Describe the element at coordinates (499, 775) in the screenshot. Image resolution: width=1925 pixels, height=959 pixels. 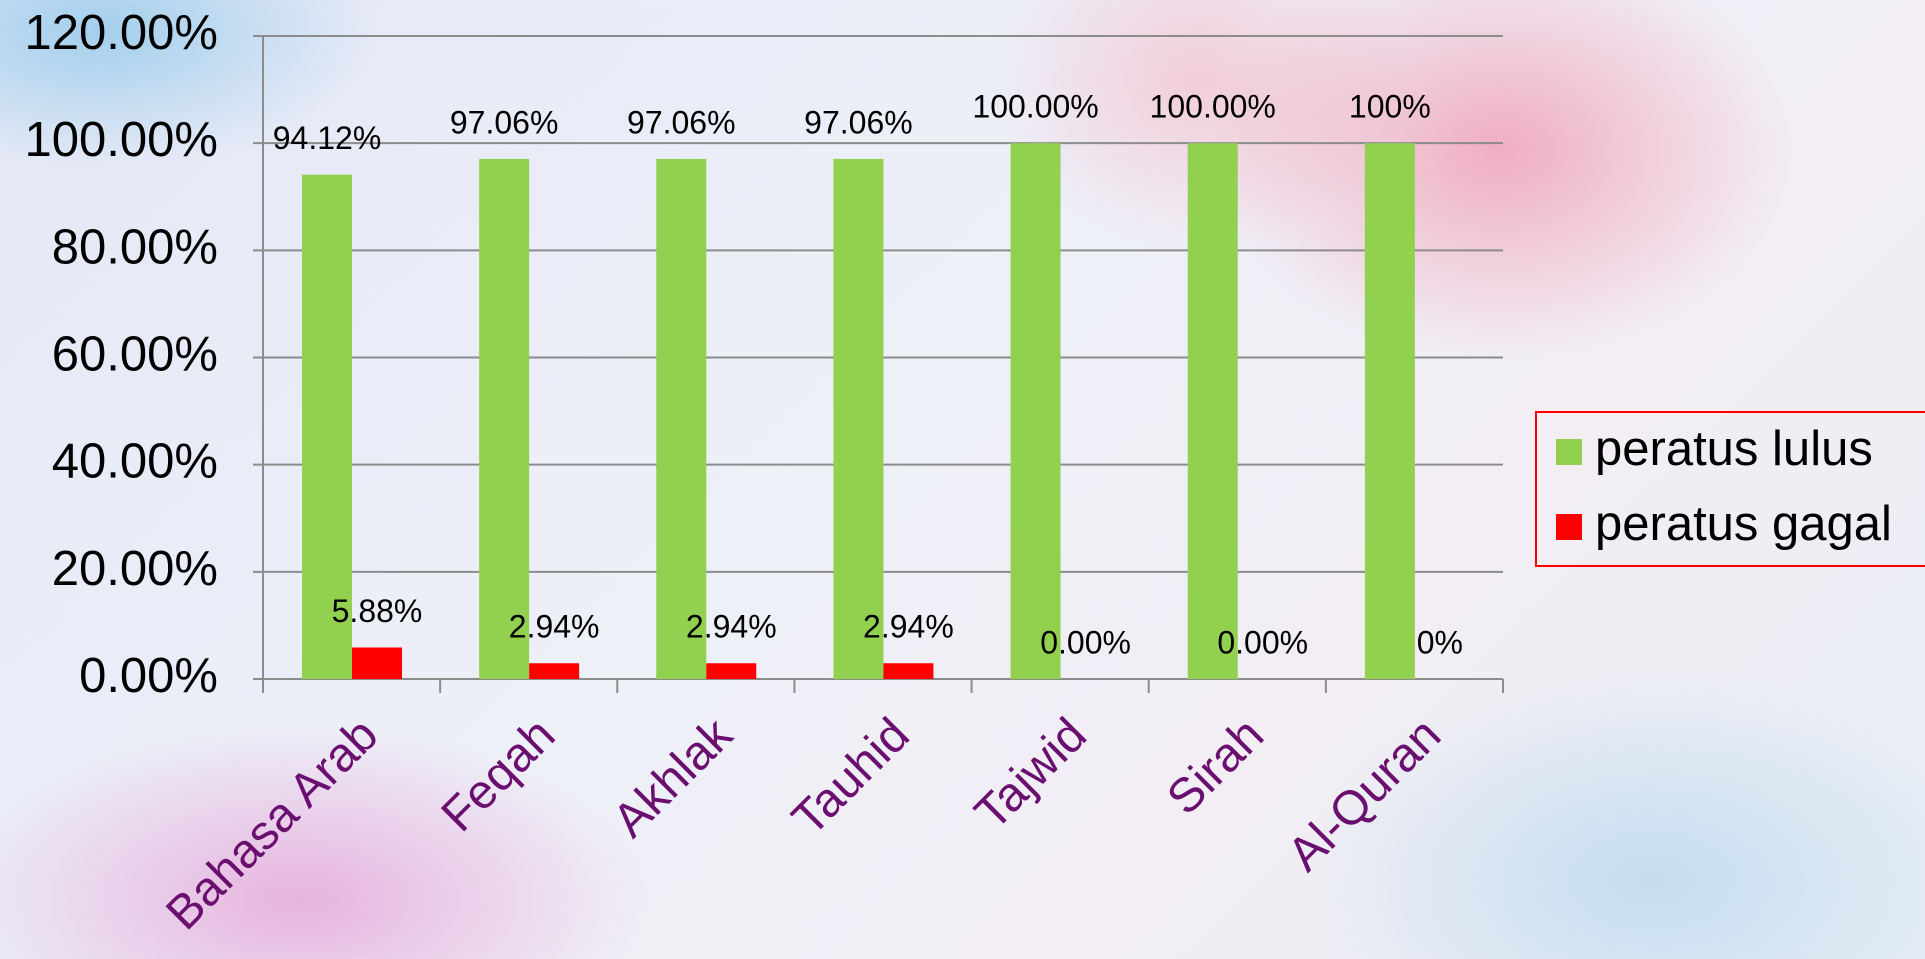
I see `x-tick-label: Feqah` at that location.